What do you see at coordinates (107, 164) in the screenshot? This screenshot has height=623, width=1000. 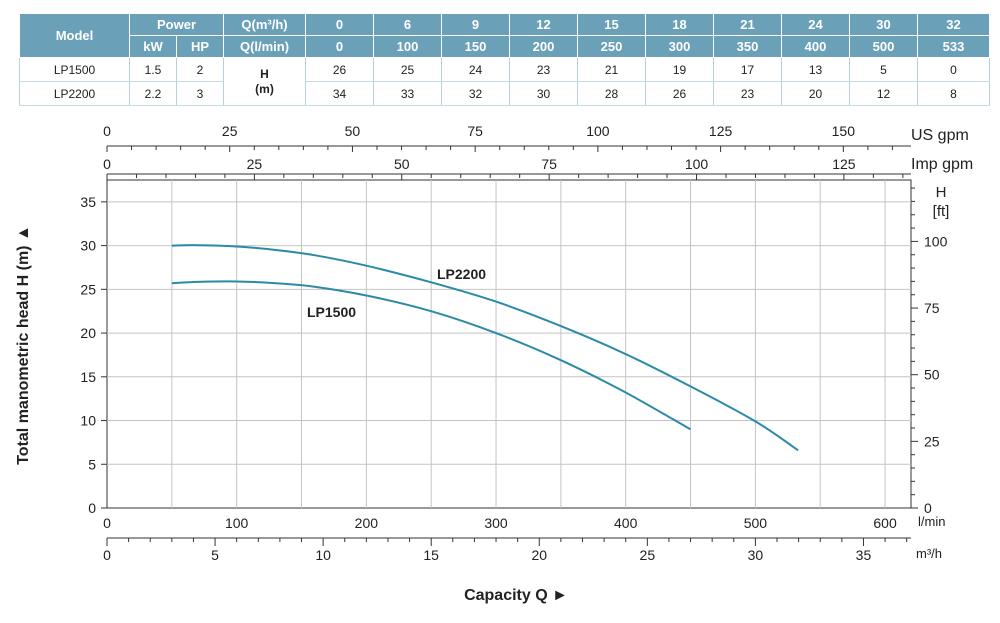 I see `impgpm-tick-label: 0` at bounding box center [107, 164].